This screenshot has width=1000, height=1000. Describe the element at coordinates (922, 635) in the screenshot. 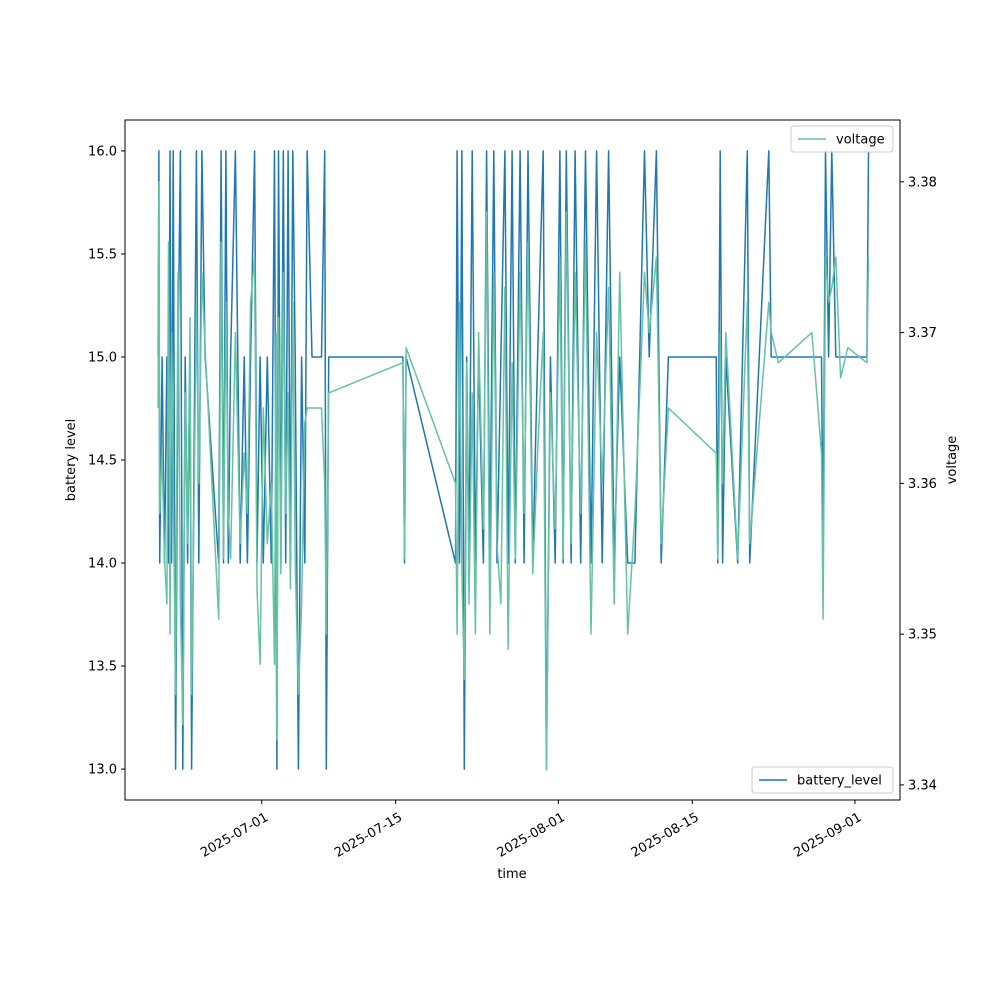

I see `y-right-tick-label: 3.35` at that location.